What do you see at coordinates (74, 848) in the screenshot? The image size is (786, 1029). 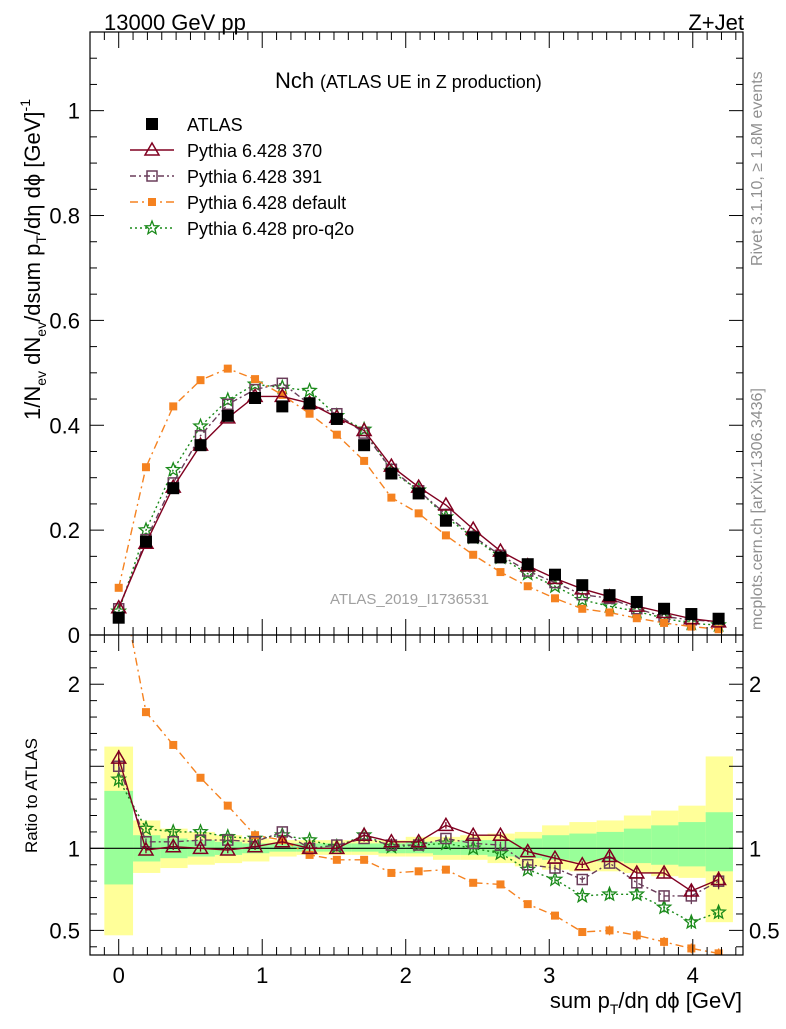 I see `ratio-y-tick-label: 1` at bounding box center [74, 848].